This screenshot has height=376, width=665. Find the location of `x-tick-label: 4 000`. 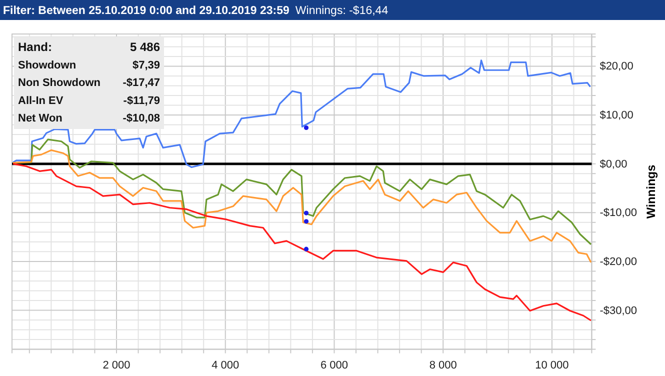

x-tick-label: 4 000 is located at coordinates (226, 365).